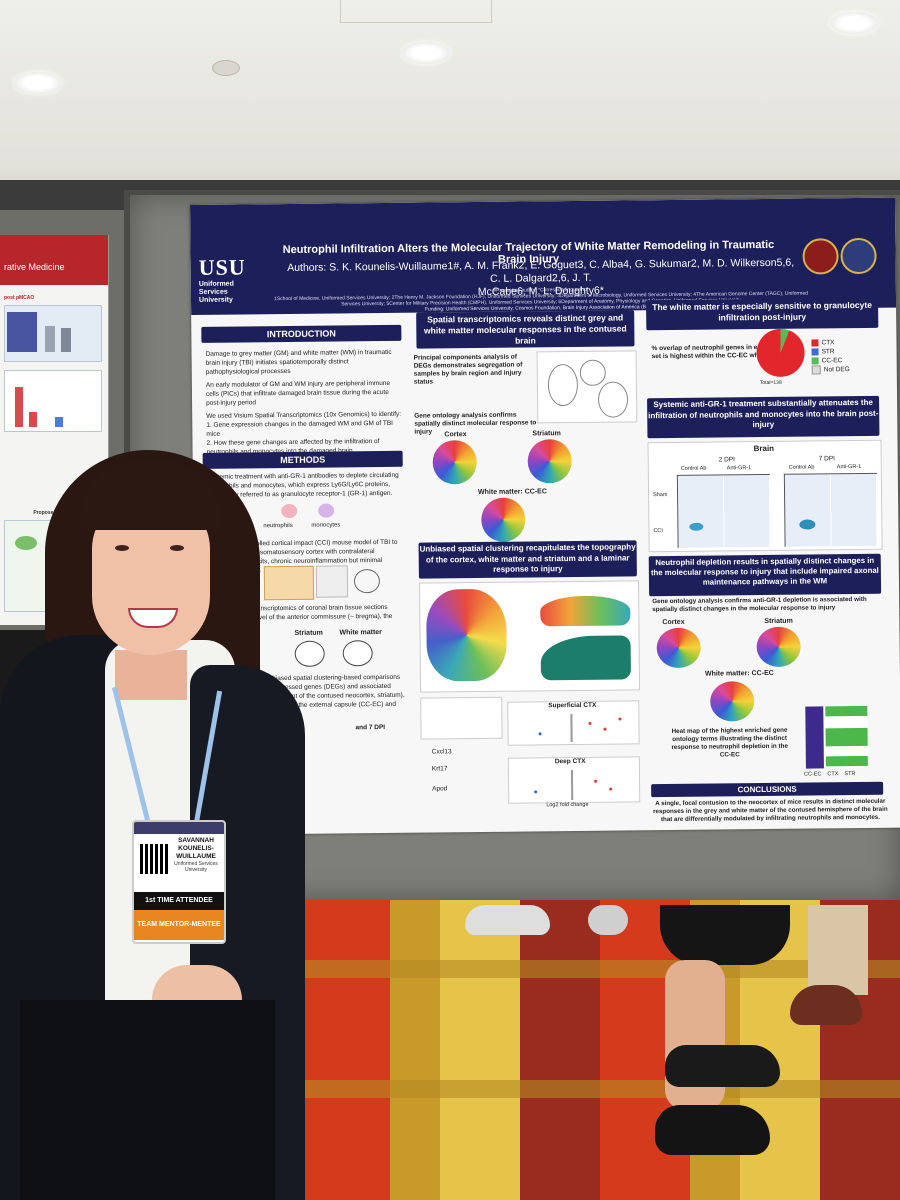 The height and width of the screenshot is (1200, 900). What do you see at coordinates (529, 636) in the screenshot?
I see `spatial-cluster-figure` at bounding box center [529, 636].